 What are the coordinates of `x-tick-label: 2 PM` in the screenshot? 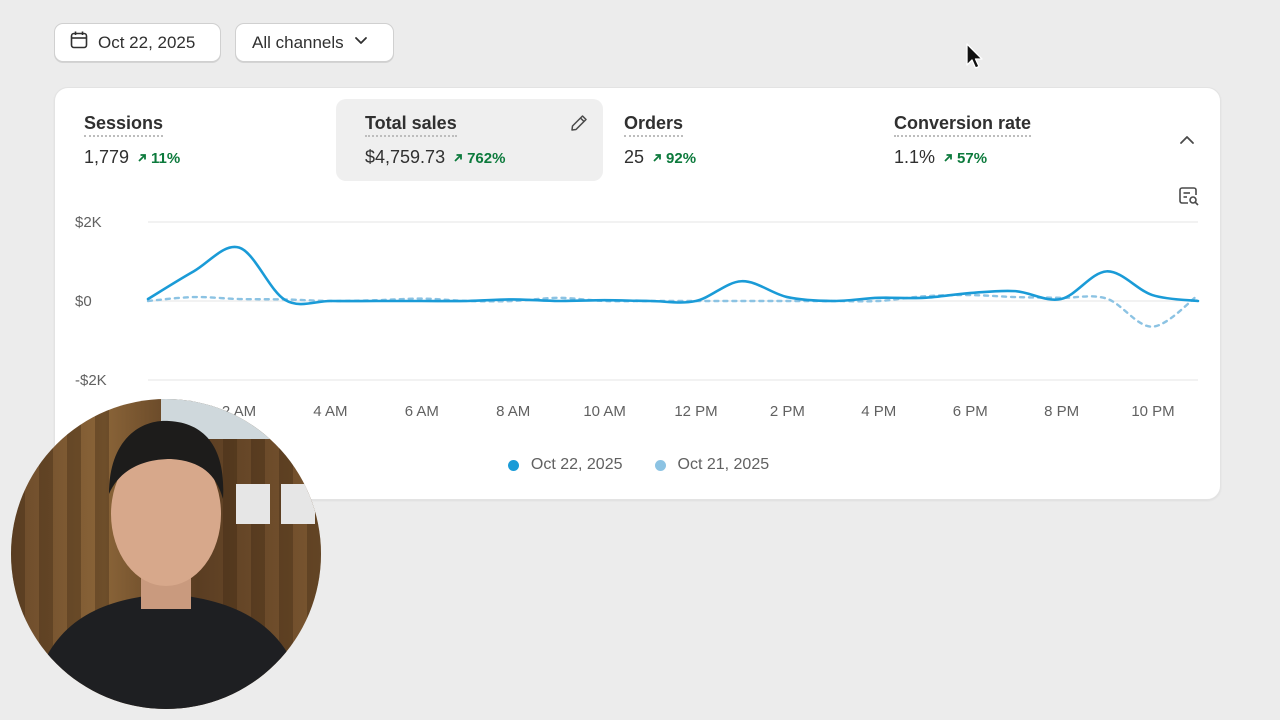 It's located at (787, 411).